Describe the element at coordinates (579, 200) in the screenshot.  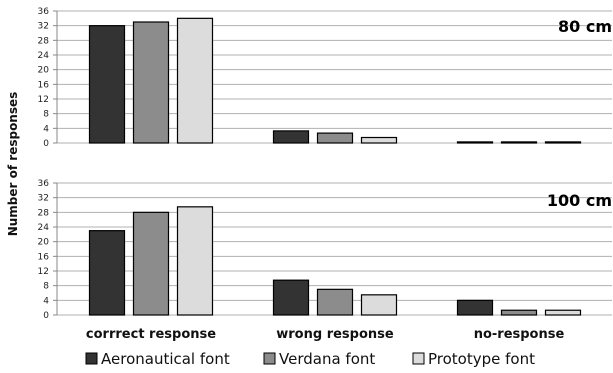
I see `panel-title: 100 cm` at that location.